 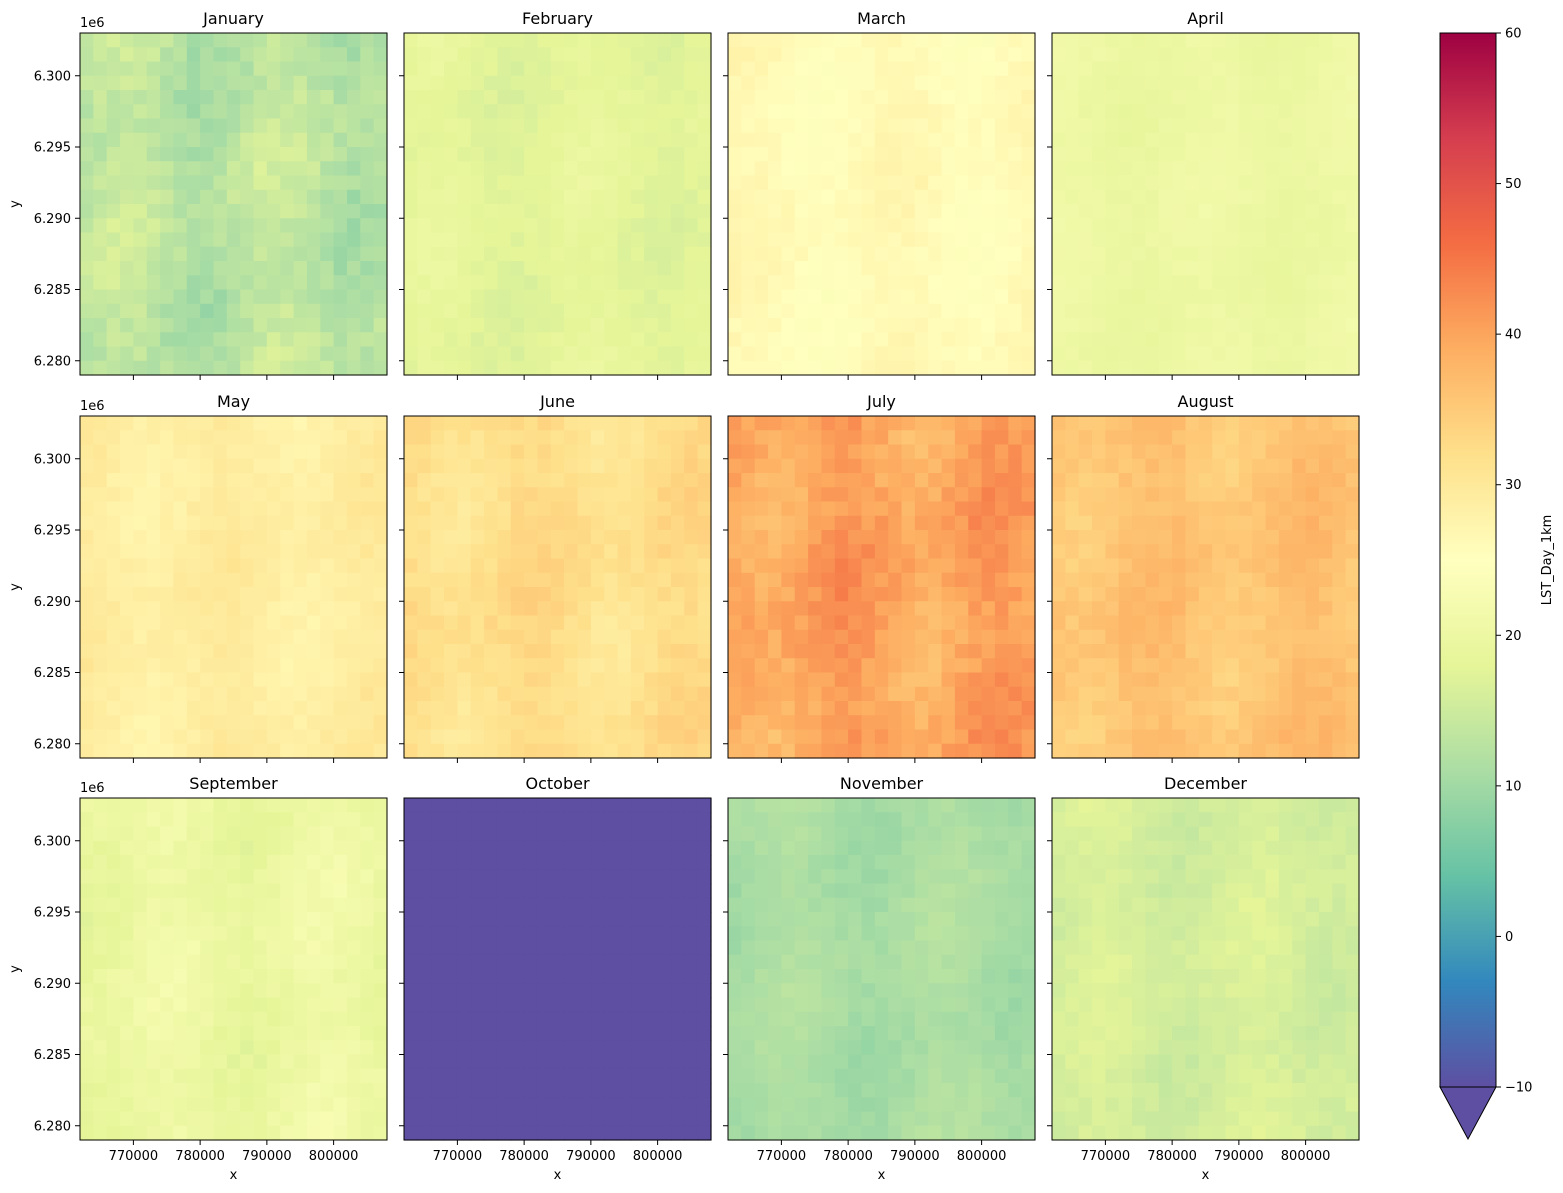 What do you see at coordinates (52, 459) in the screenshot?
I see `y-tick-label: 6.300` at bounding box center [52, 459].